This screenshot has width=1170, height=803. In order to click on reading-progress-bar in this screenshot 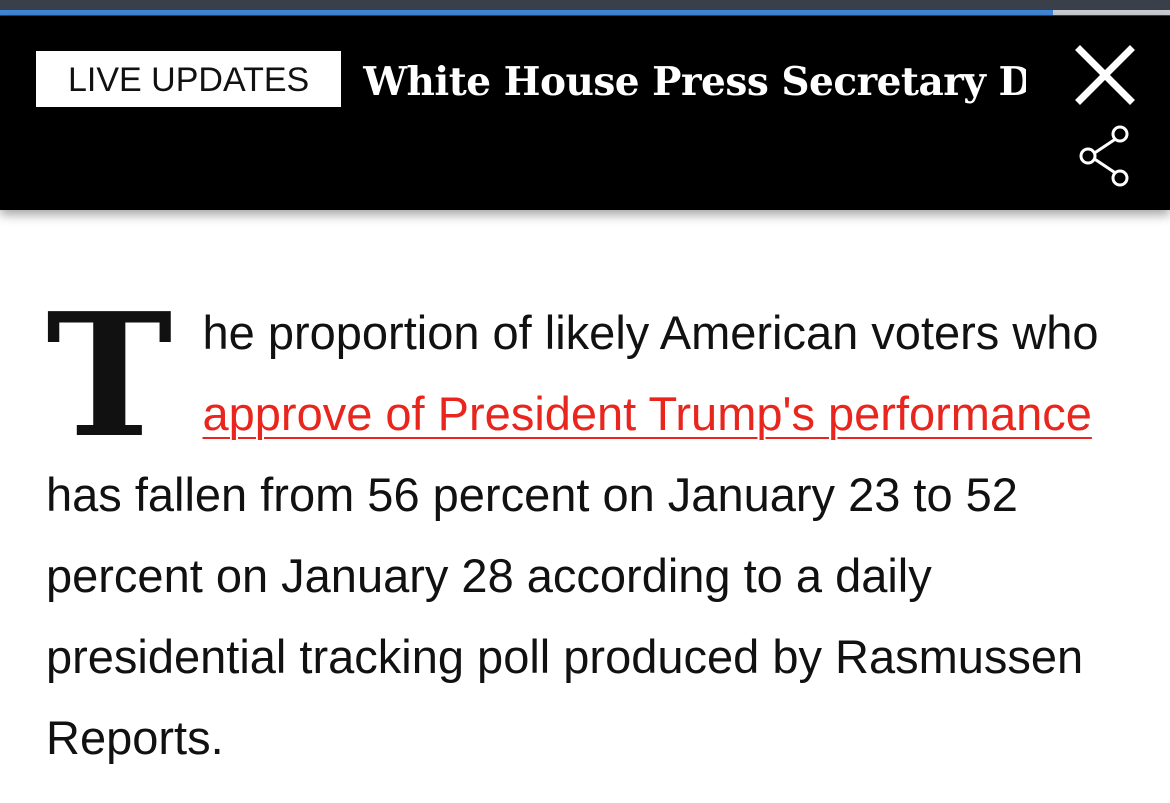, I will do `click(585, 12)`.